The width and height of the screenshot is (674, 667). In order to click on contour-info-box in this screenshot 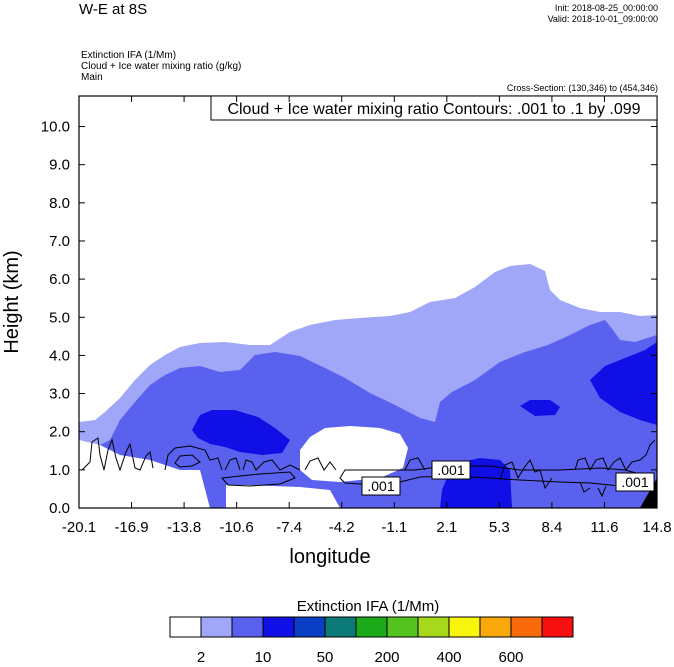, I will do `click(434, 108)`.